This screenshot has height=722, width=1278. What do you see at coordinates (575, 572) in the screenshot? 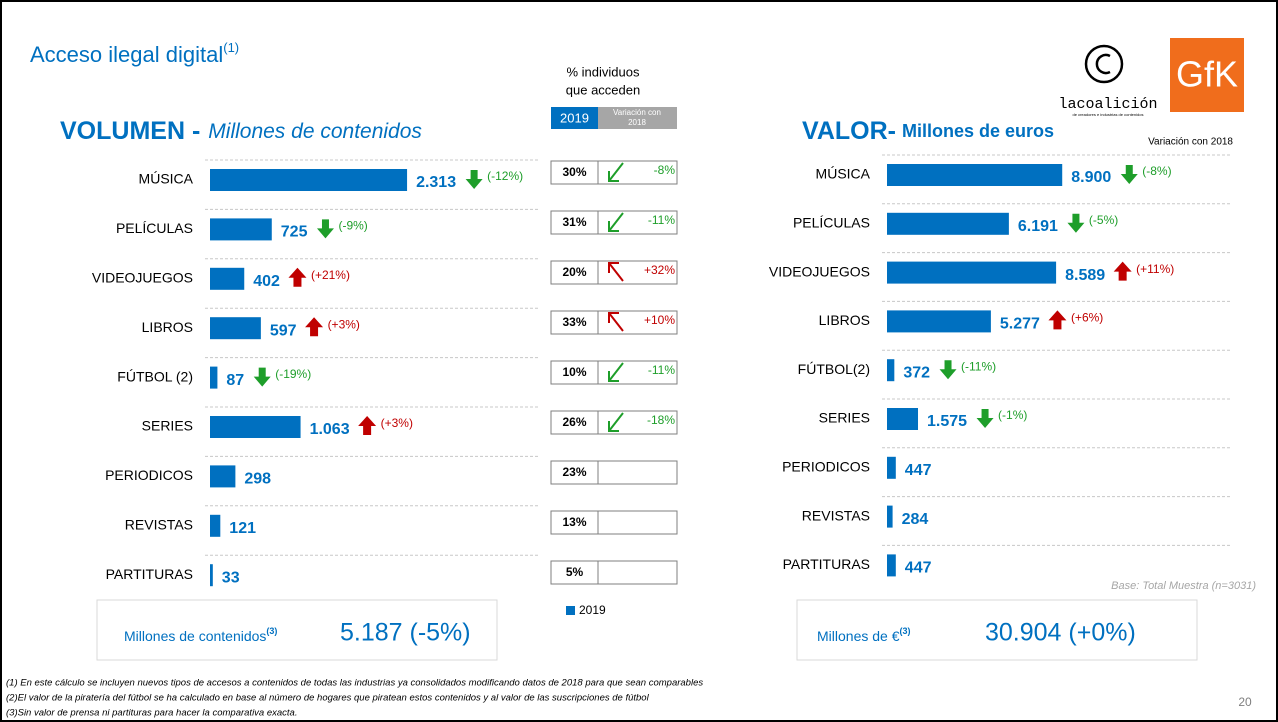
I see `access-value: 5%` at bounding box center [575, 572].